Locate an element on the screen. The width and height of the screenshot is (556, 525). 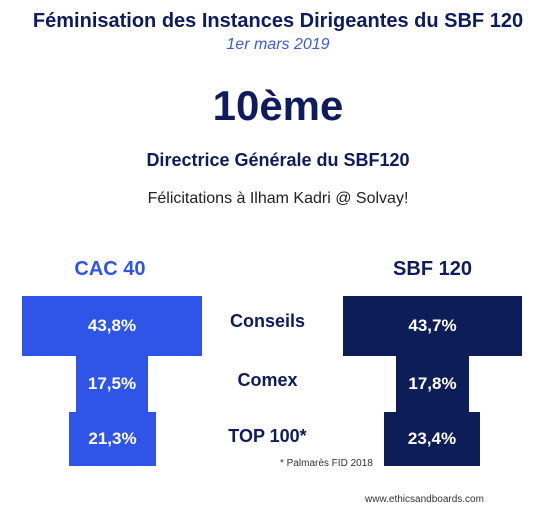
category-label-2: Comex is located at coordinates (267, 380).